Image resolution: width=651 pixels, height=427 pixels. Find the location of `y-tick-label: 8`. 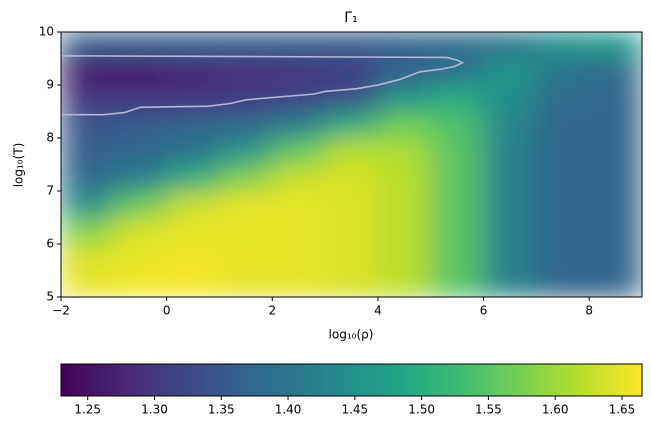

y-tick-label: 8 is located at coordinates (50, 138).